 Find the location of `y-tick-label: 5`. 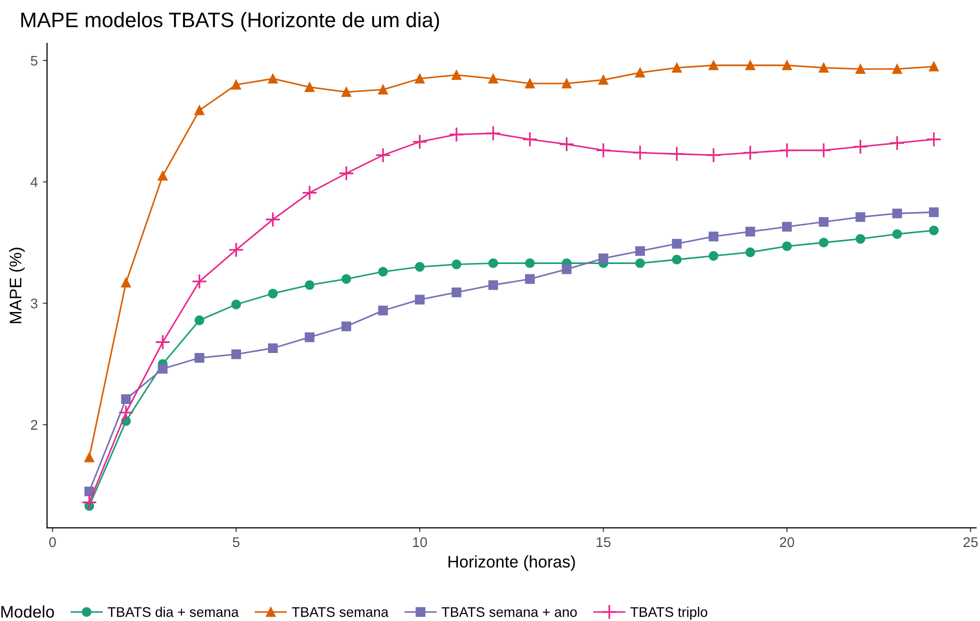

y-tick-label: 5 is located at coordinates (34, 61).